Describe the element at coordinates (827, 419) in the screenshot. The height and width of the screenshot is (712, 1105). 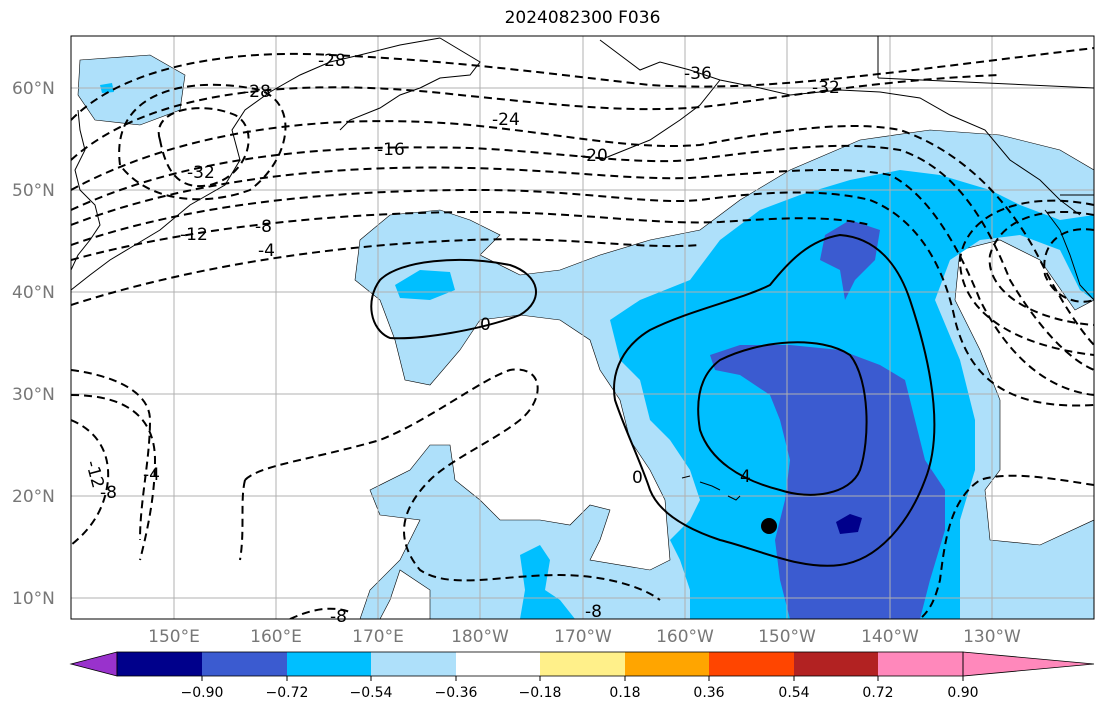
I see `field-royal-blue` at that location.